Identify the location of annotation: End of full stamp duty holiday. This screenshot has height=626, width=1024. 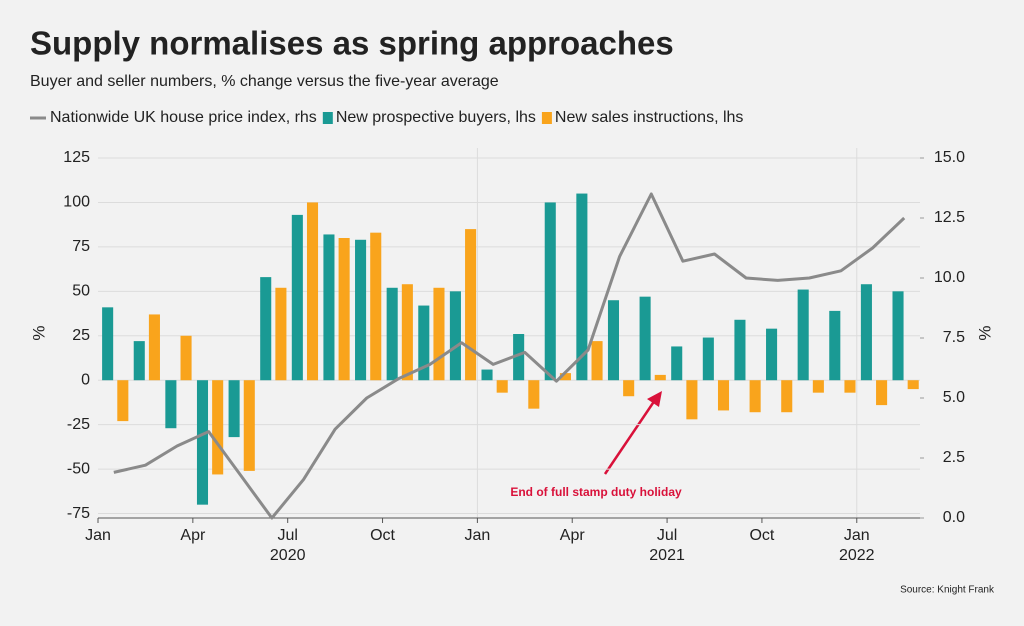
(596, 492).